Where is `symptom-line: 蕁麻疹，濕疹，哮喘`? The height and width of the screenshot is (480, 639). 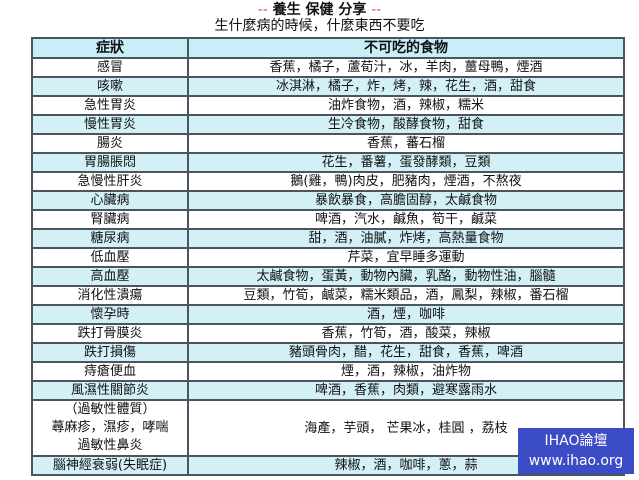
symptom-line: 蕁麻疹，濕疹，哮喘 is located at coordinates (110, 427).